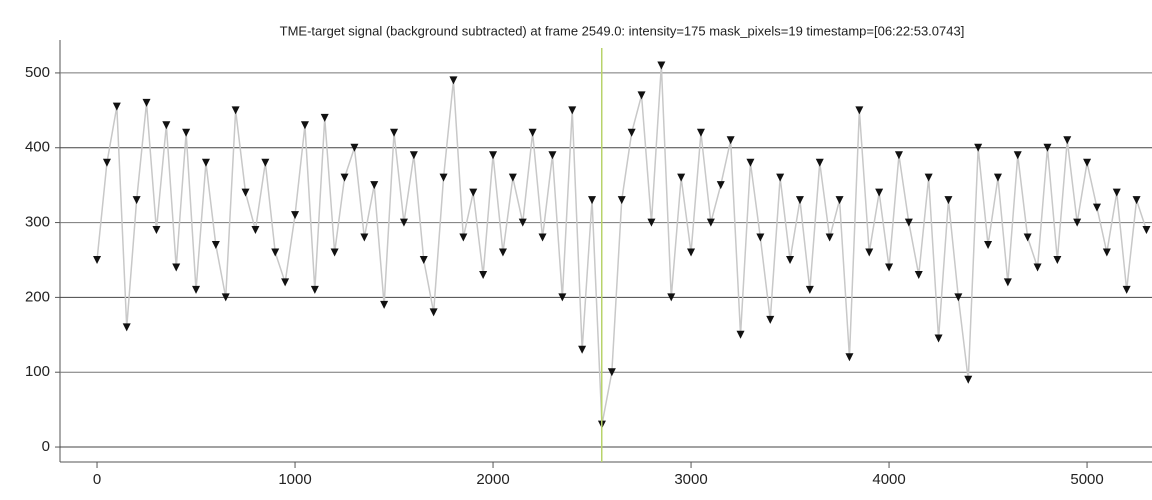 This screenshot has height=500, width=1152. What do you see at coordinates (37, 72) in the screenshot?
I see `y-tick-label: 500` at bounding box center [37, 72].